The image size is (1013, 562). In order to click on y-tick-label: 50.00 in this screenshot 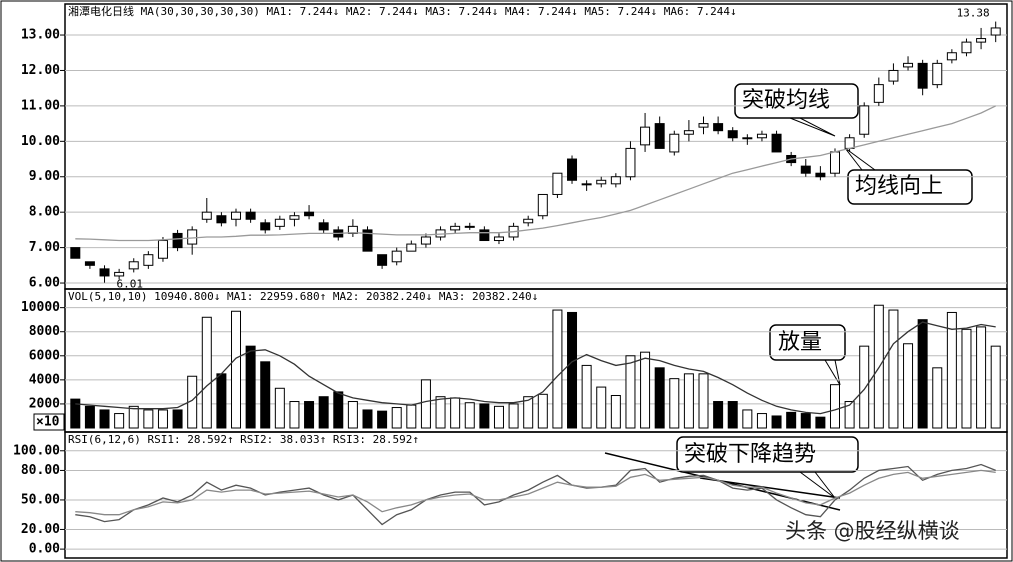, I will do `click(40, 499)`.